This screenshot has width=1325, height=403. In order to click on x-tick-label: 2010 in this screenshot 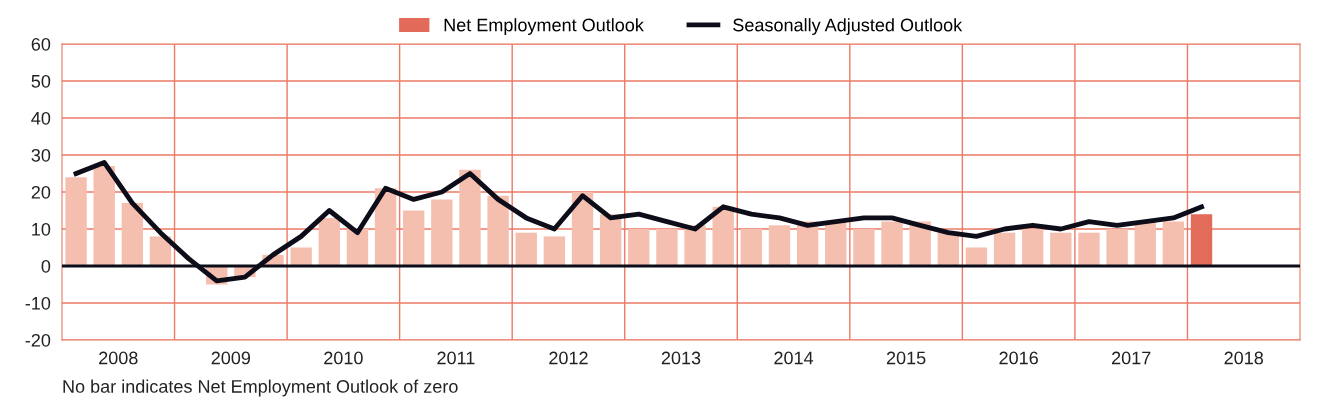, I will do `click(343, 358)`.